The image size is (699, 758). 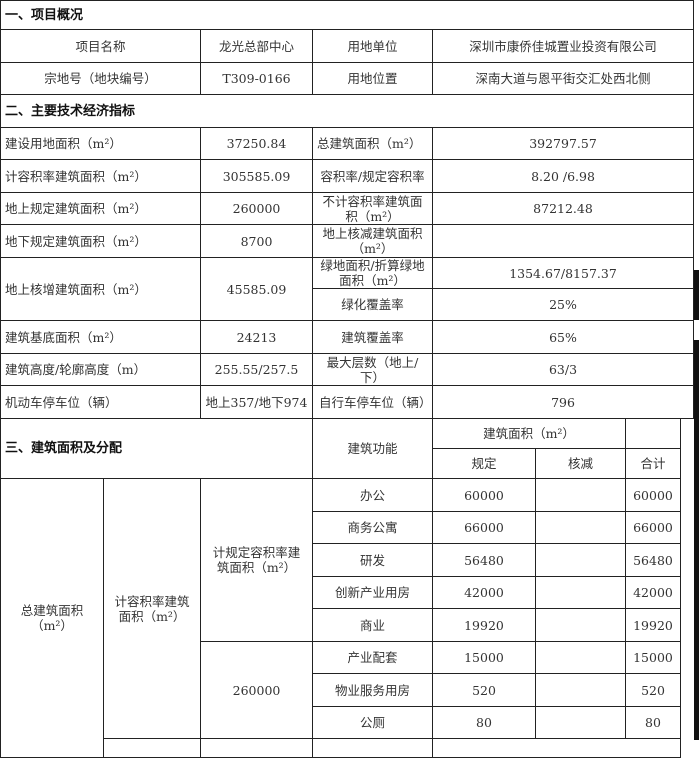 I want to click on indicator-label: 自行车停车位（辆）, so click(x=372, y=402).